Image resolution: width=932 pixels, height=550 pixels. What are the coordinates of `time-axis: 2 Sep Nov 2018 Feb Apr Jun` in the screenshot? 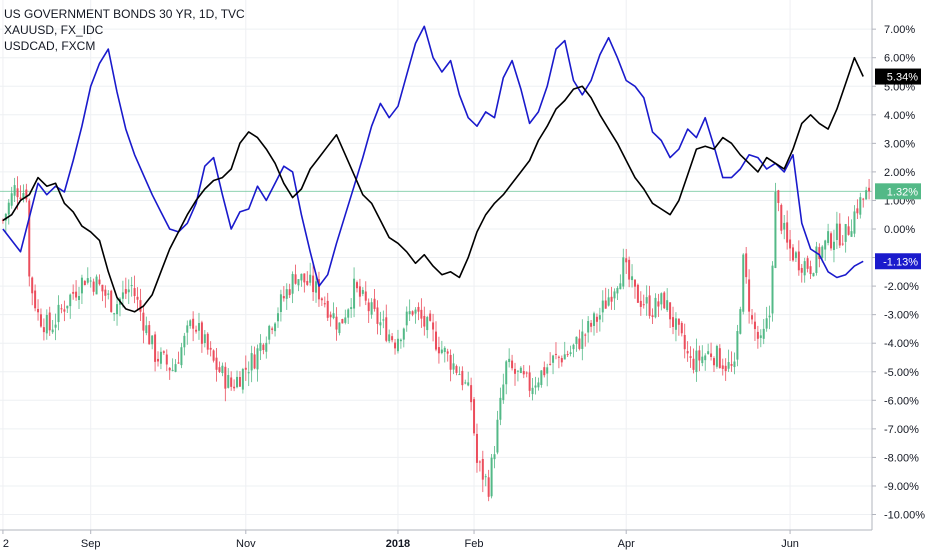 It's located at (400, 540).